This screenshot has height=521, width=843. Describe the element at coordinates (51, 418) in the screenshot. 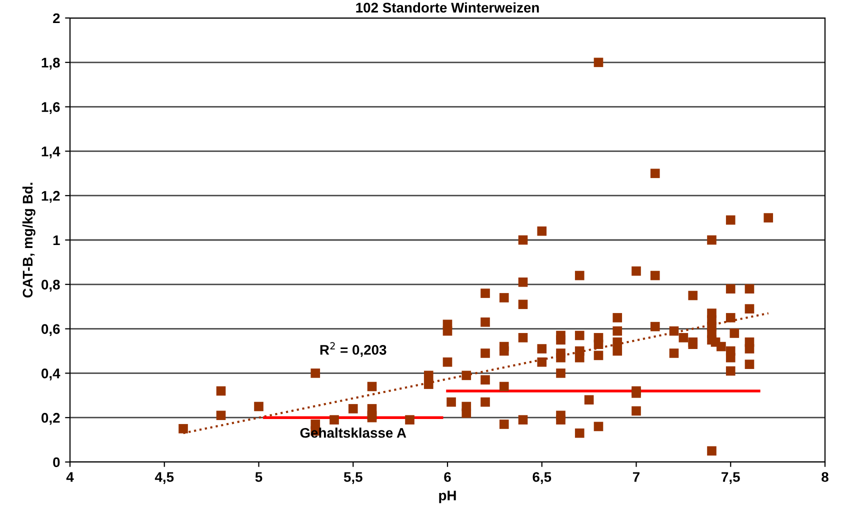

I see `y-tick-label: 0,2` at that location.